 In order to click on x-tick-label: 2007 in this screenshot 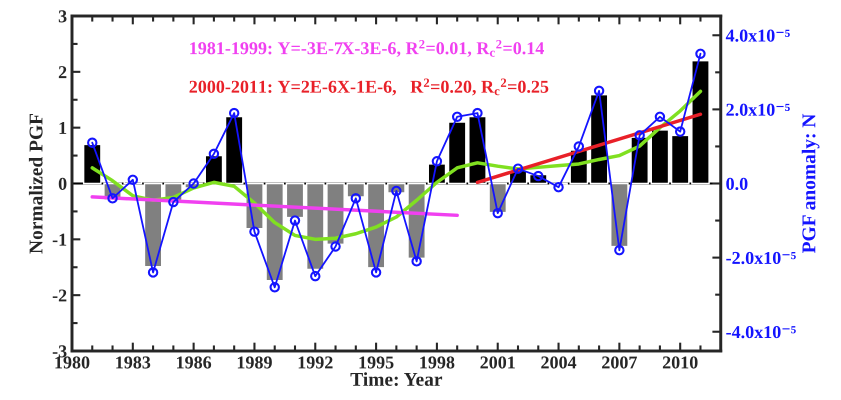, I will do `click(619, 362)`.